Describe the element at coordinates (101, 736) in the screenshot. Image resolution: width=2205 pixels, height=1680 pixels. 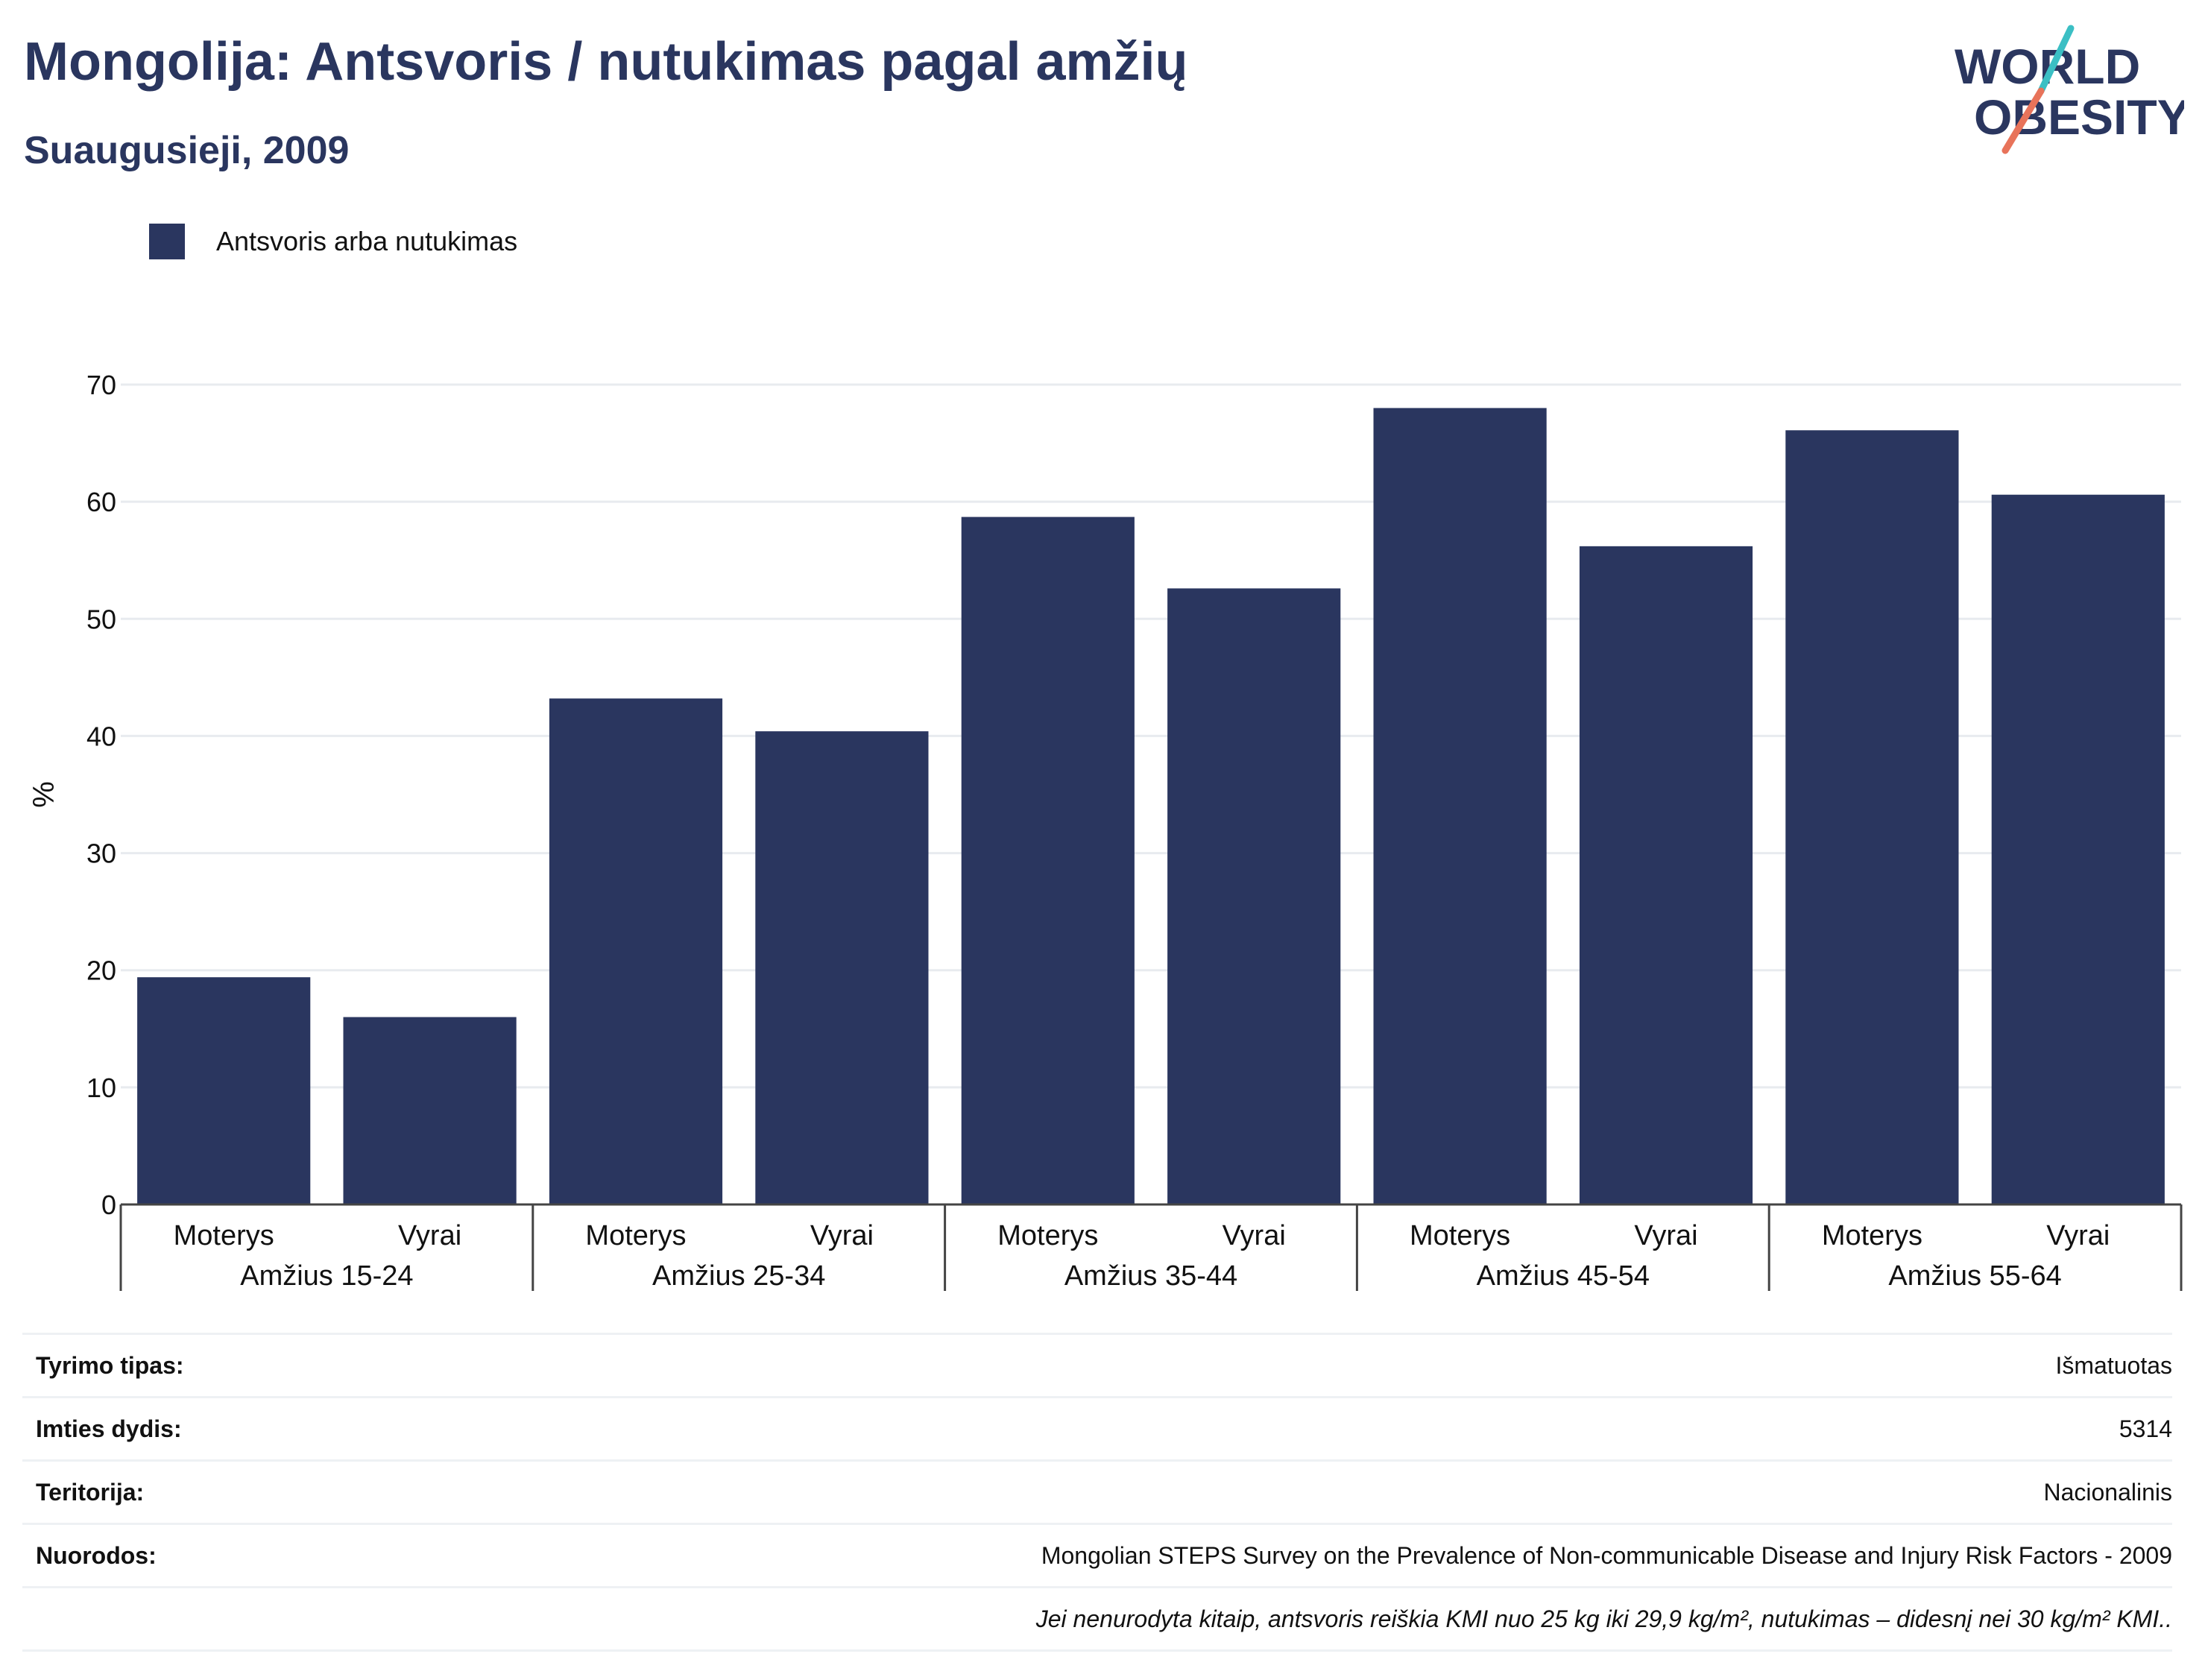
I see `y-tick-label: 40` at that location.